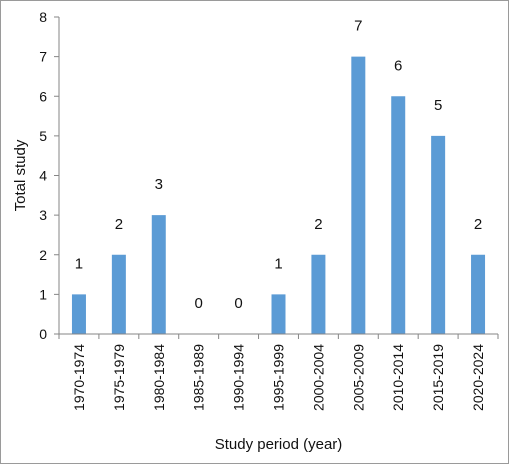 The image size is (509, 464). I want to click on x-tick-label: 2020-2024, so click(478, 377).